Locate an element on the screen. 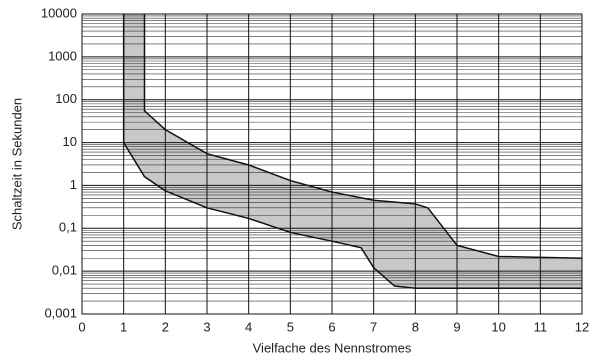  x-tick-label: 8 is located at coordinates (415, 326).